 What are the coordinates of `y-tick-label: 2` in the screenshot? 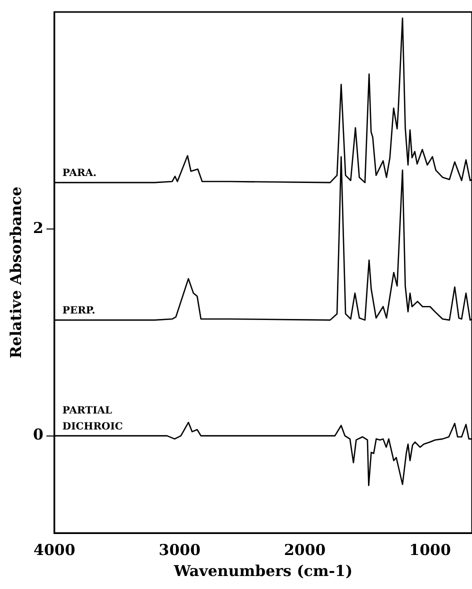 It's located at (38, 227).